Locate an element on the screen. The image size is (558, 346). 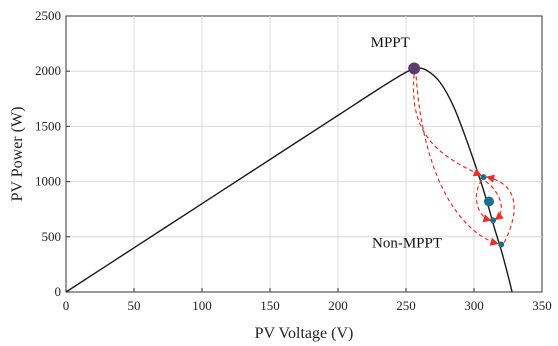
y-tick-label: 1500 is located at coordinates (48, 125).